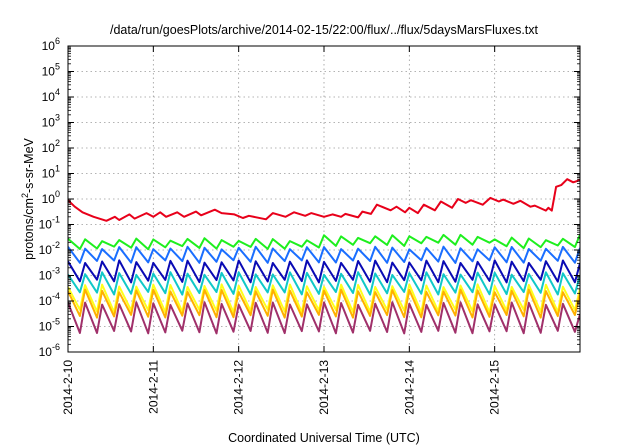  I want to click on x-tick-label: 2014-2-10, so click(68, 387).